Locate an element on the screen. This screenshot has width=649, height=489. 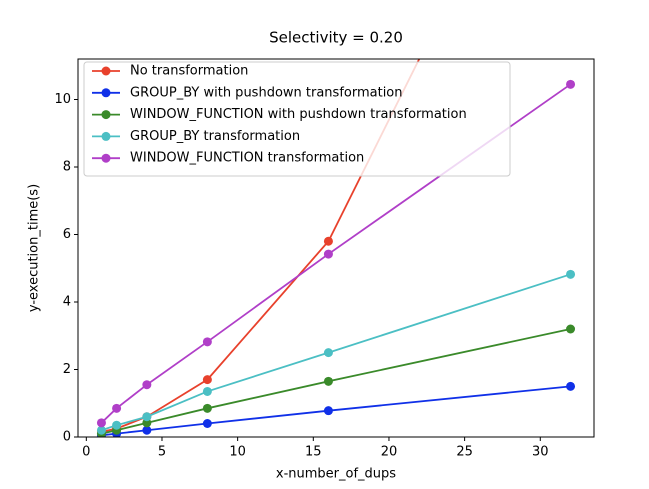
y-tick-label: 10 is located at coordinates (62, 99).